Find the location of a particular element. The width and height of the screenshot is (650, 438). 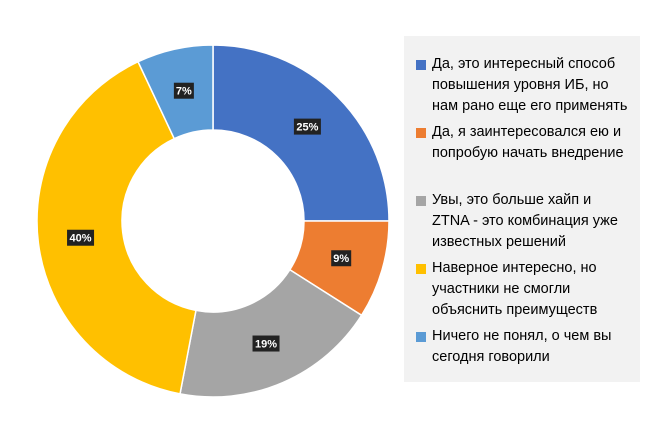

value-label-4: 40% is located at coordinates (81, 239).